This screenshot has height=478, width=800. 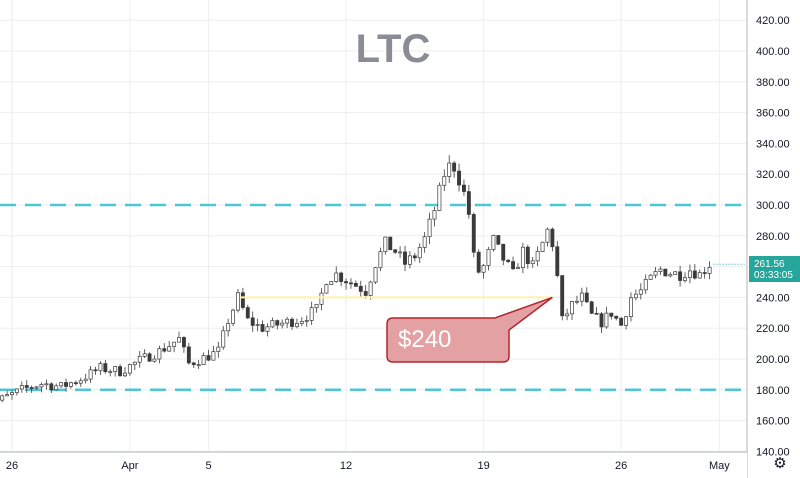 I want to click on price-axis-bg, so click(x=773, y=239).